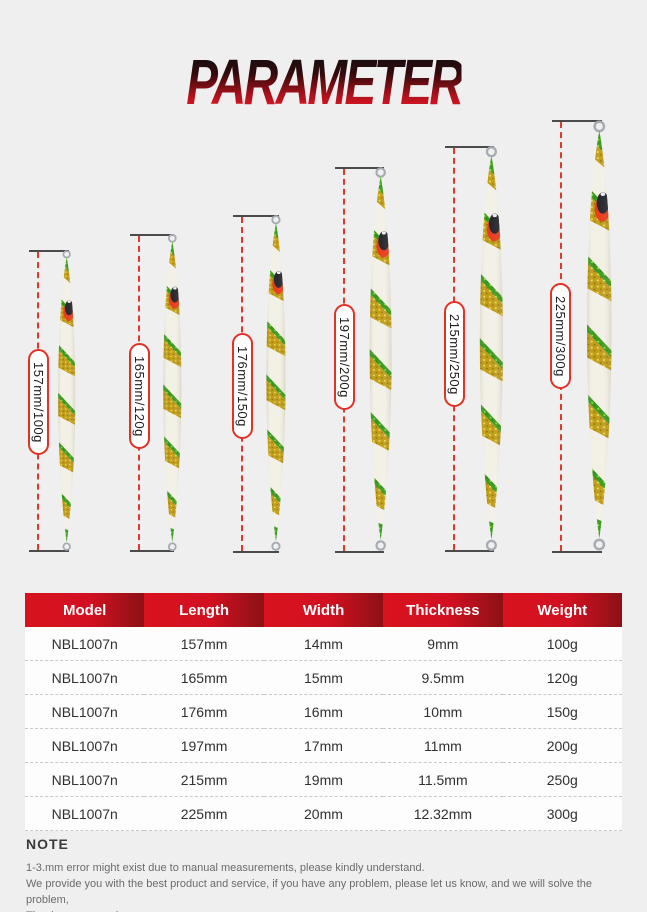 This screenshot has height=912, width=647. Describe the element at coordinates (204, 711) in the screenshot. I see `cell-length: 176mm` at that location.